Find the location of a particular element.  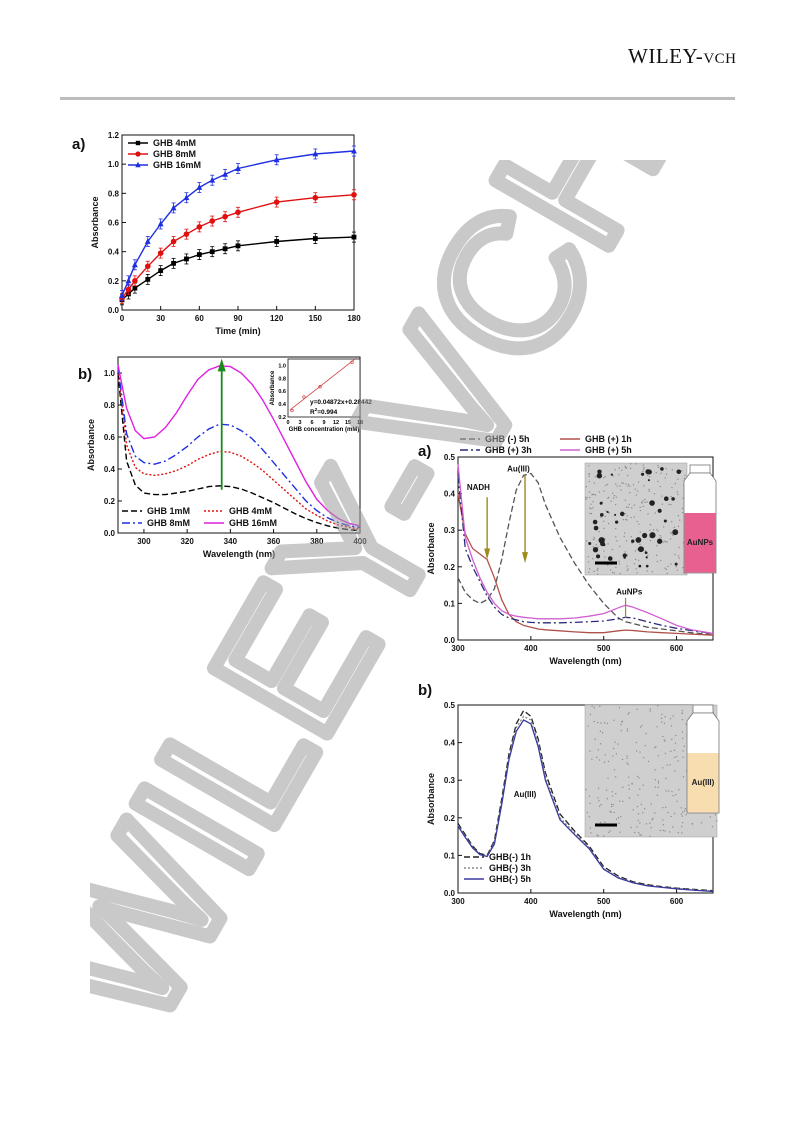

legend-label: GHB(-) 5h is located at coordinates (510, 879).